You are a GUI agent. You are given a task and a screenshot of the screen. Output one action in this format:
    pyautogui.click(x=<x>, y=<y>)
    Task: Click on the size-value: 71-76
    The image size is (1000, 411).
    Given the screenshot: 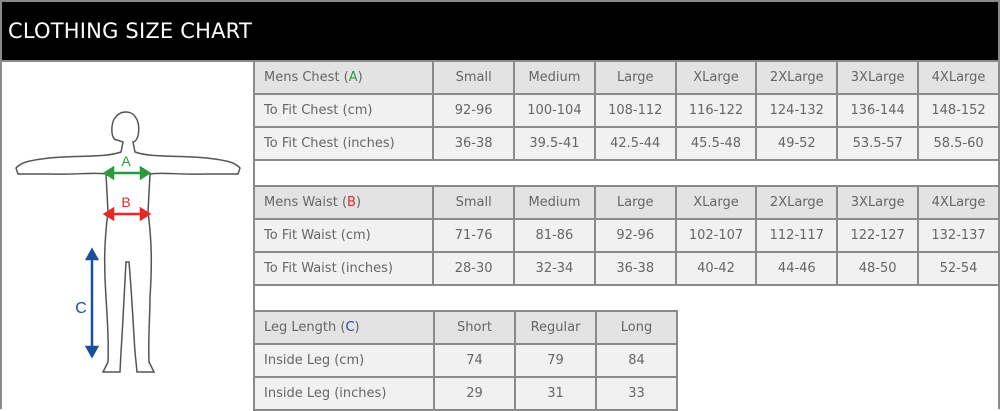 What is the action you would take?
    pyautogui.click(x=474, y=235)
    